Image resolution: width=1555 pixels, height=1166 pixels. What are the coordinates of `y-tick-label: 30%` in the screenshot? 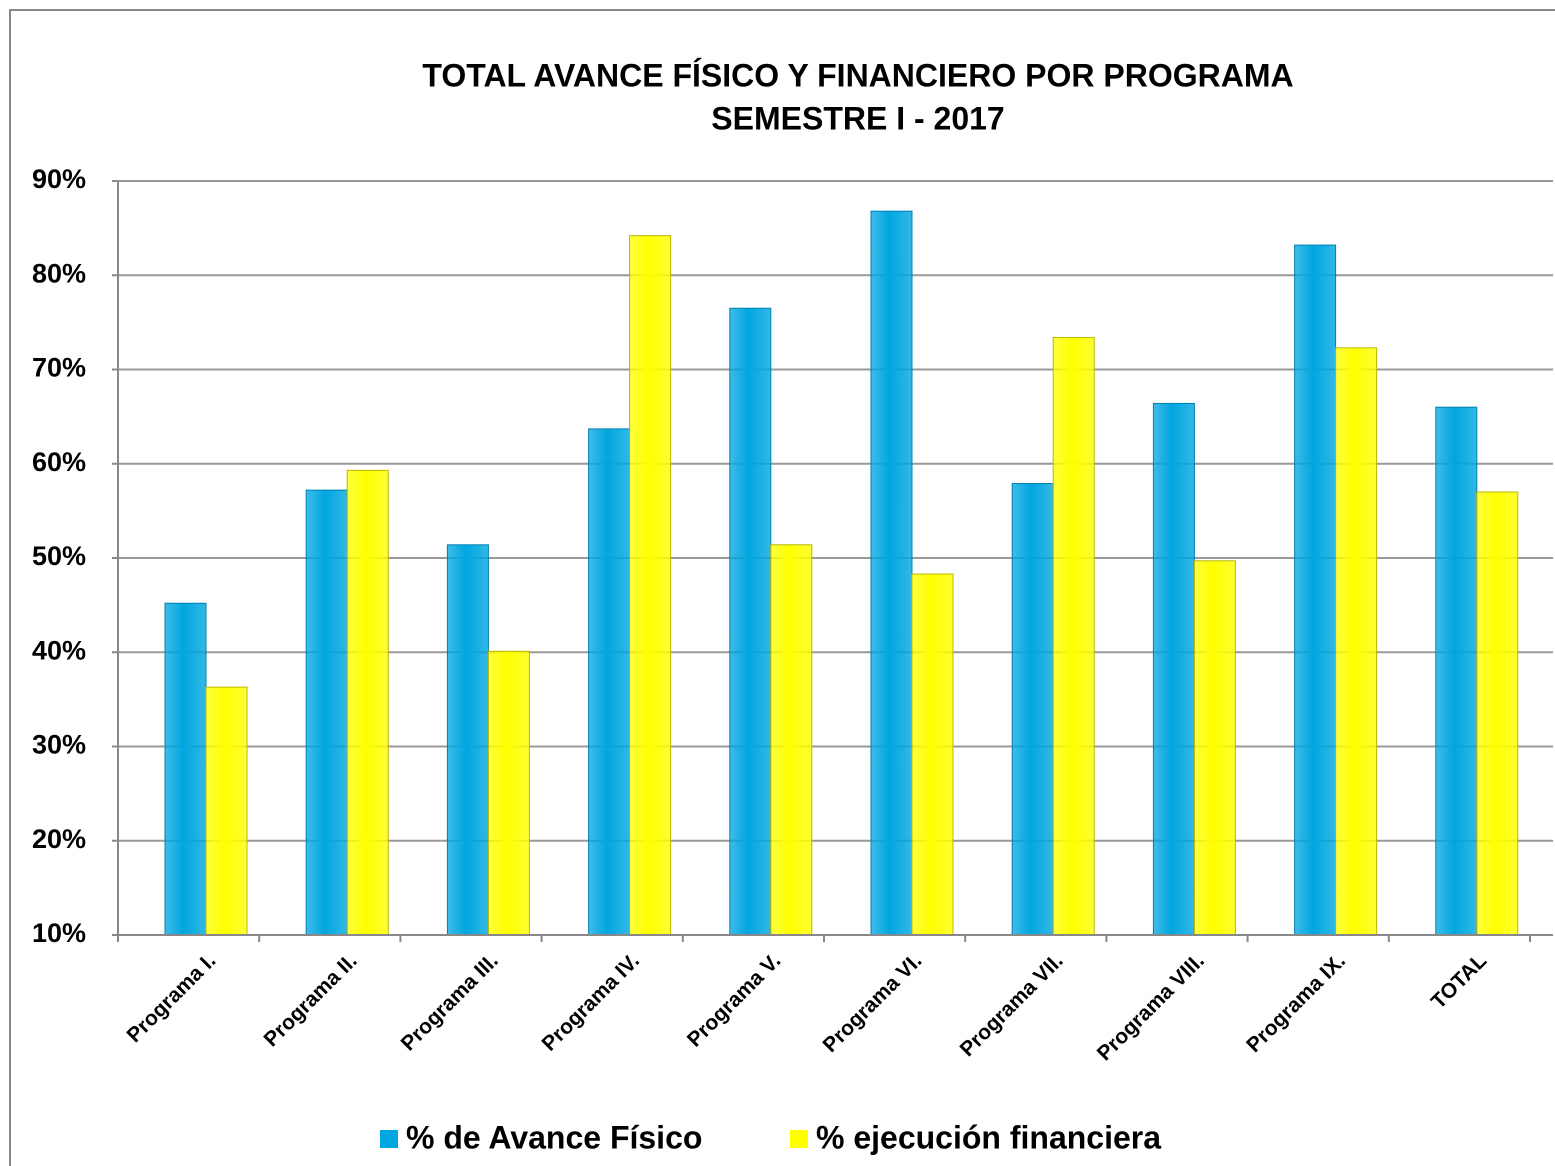 It's located at (59, 745).